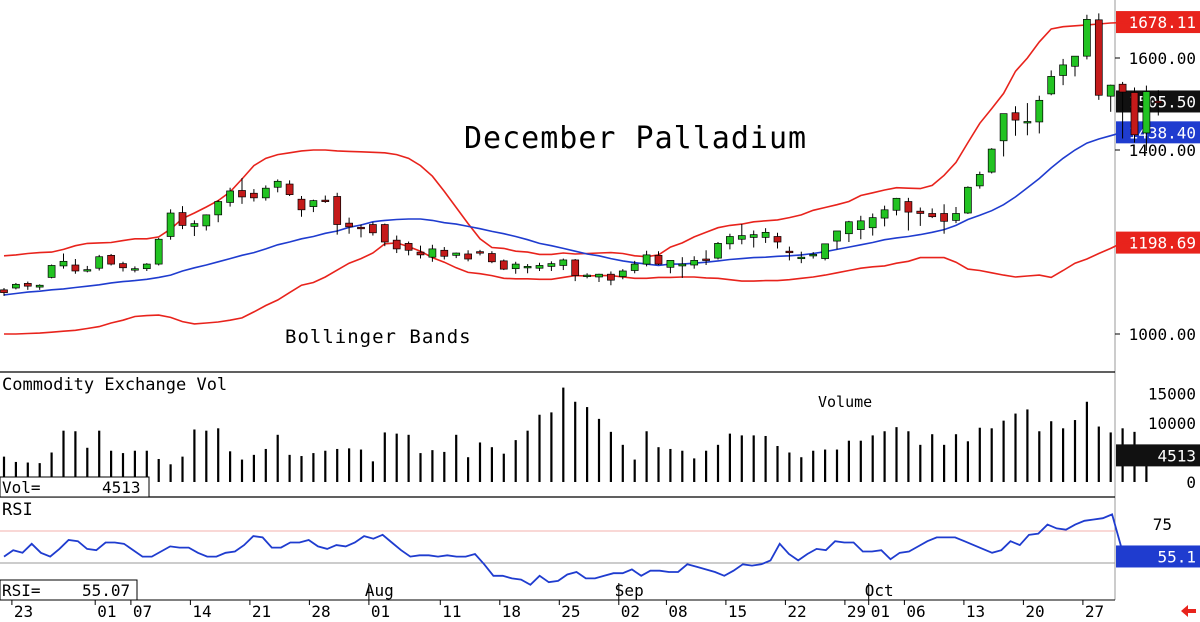 The image size is (1200, 622). Describe the element at coordinates (379, 590) in the screenshot. I see `month-label: Aug` at that location.